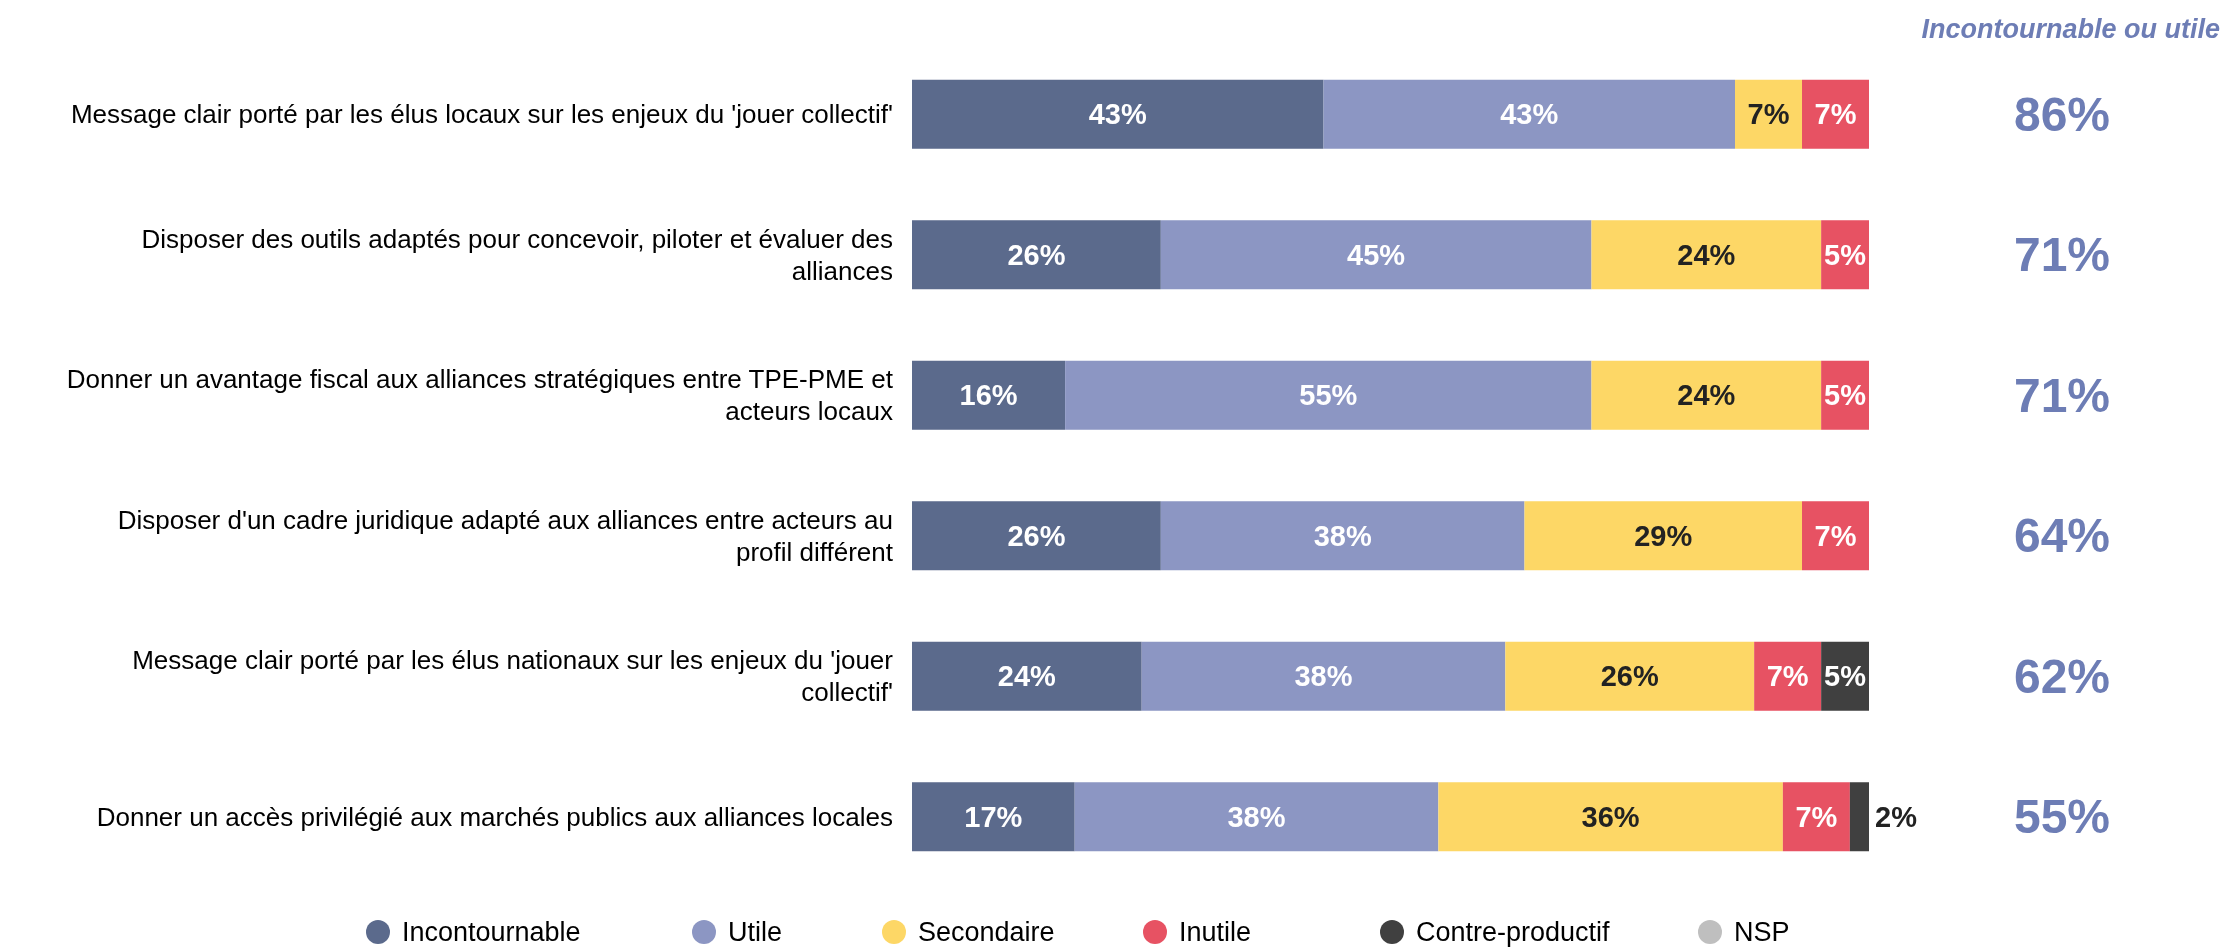 Image resolution: width=2226 pixels, height=950 pixels. I want to click on data-label: 55%, so click(1328, 395).